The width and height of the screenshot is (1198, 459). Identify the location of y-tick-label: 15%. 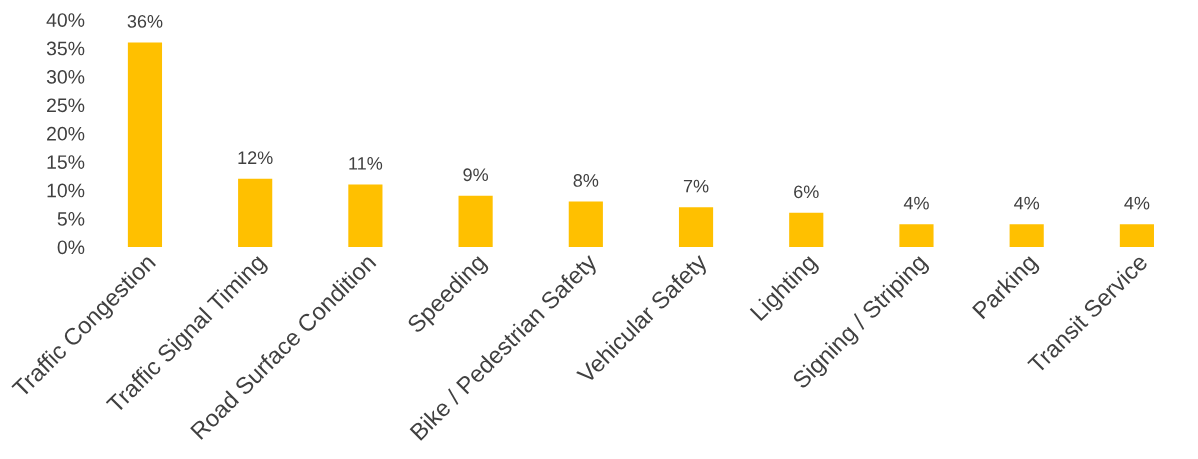
(66, 162).